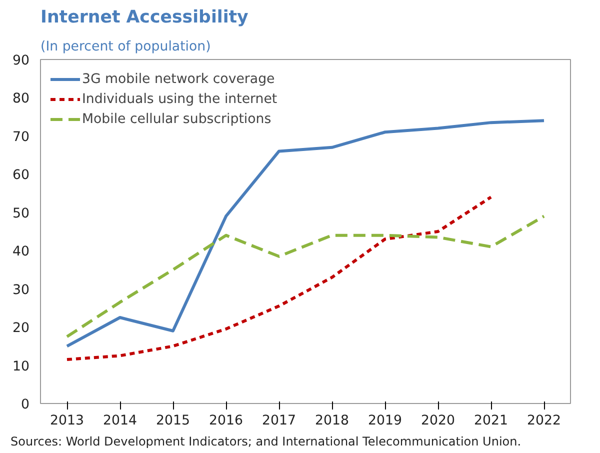 The width and height of the screenshot is (600, 453). I want to click on y-tick-label: 60, so click(21, 176).